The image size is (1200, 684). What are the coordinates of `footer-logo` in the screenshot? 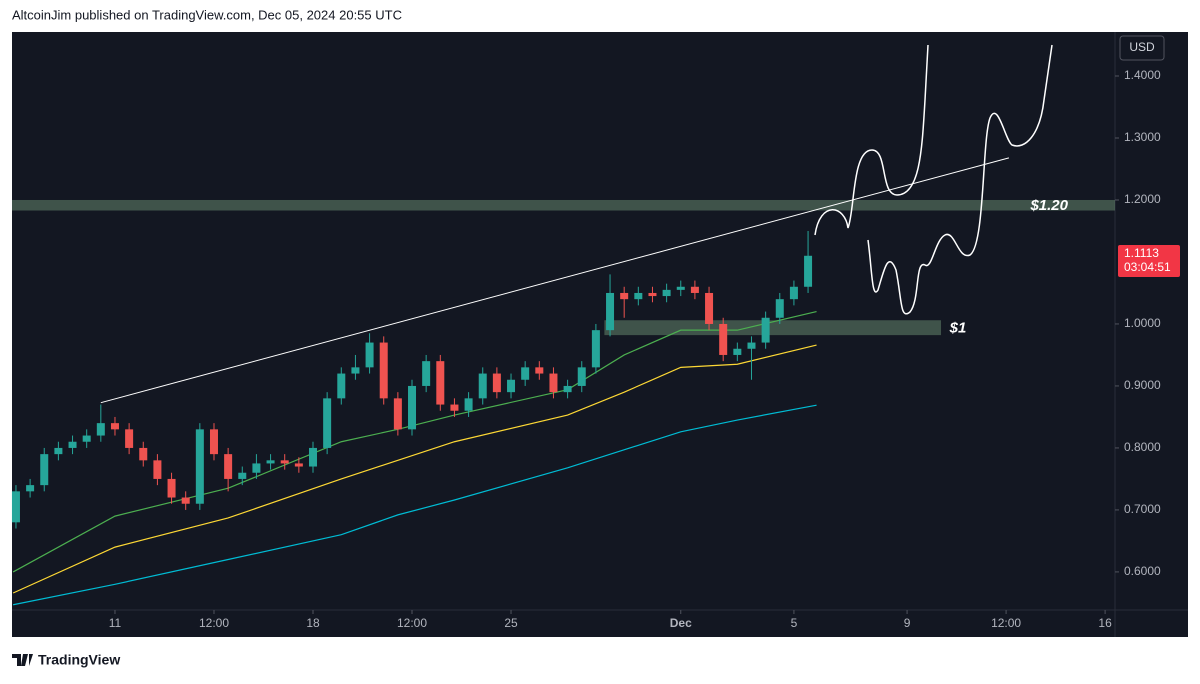 It's located at (22, 660).